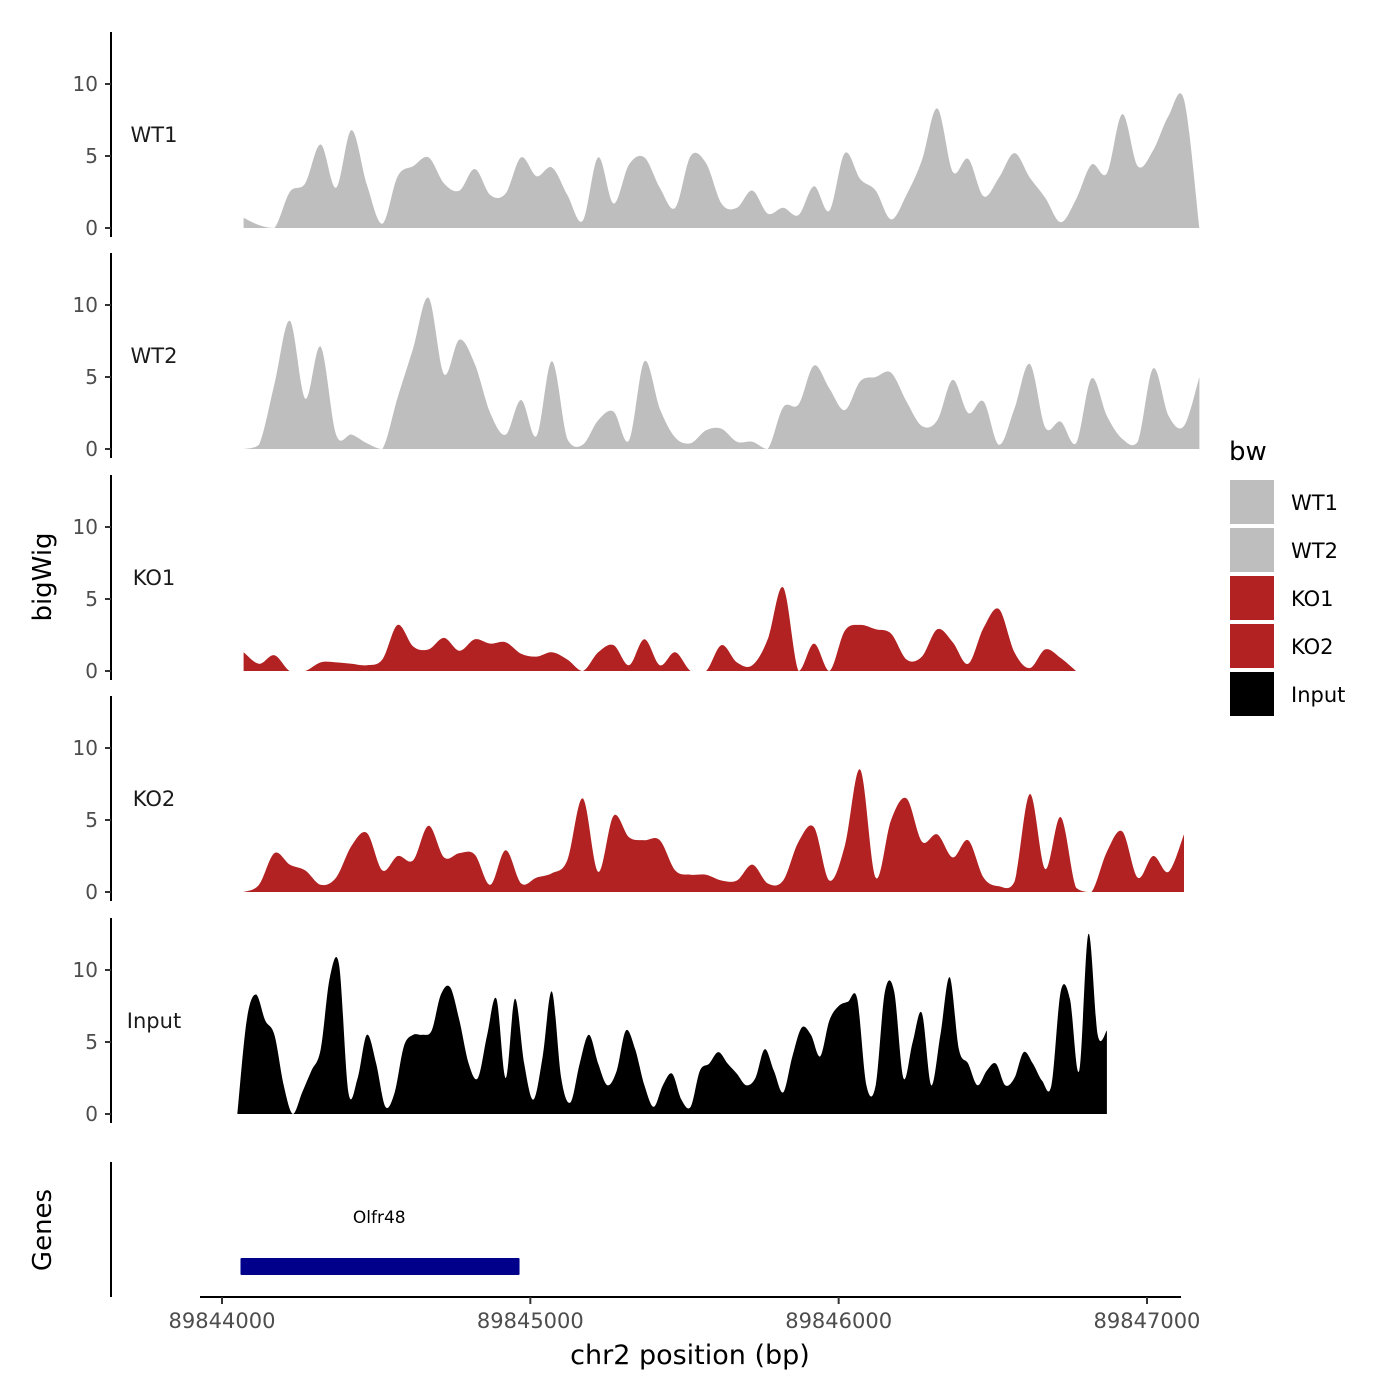  What do you see at coordinates (838, 1321) in the screenshot?
I see `x-tick-label-89846000: 89846000` at bounding box center [838, 1321].